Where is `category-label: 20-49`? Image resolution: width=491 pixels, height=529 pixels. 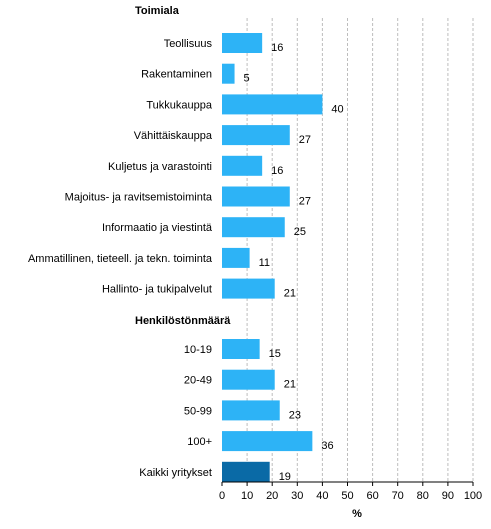 category-label: 20-49 is located at coordinates (198, 381).